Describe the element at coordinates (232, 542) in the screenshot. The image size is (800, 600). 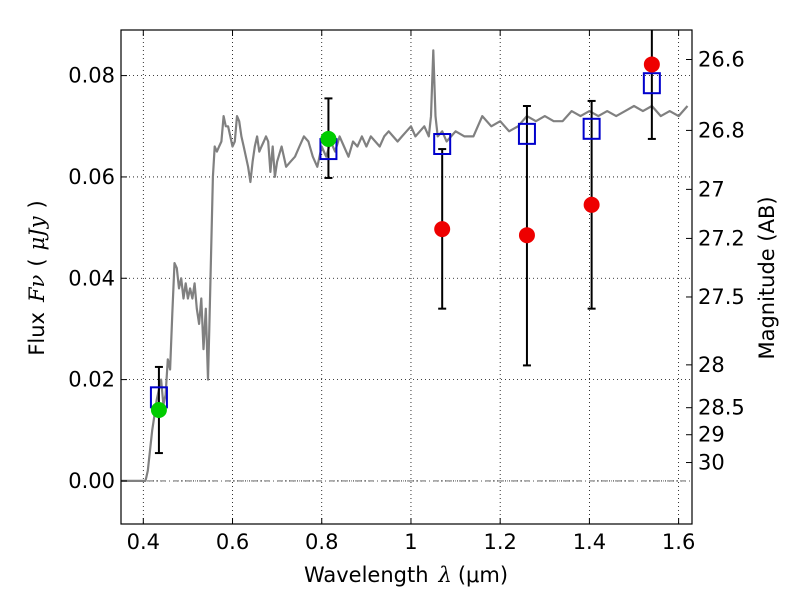
I see `x-tick-label: 0.6` at that location.